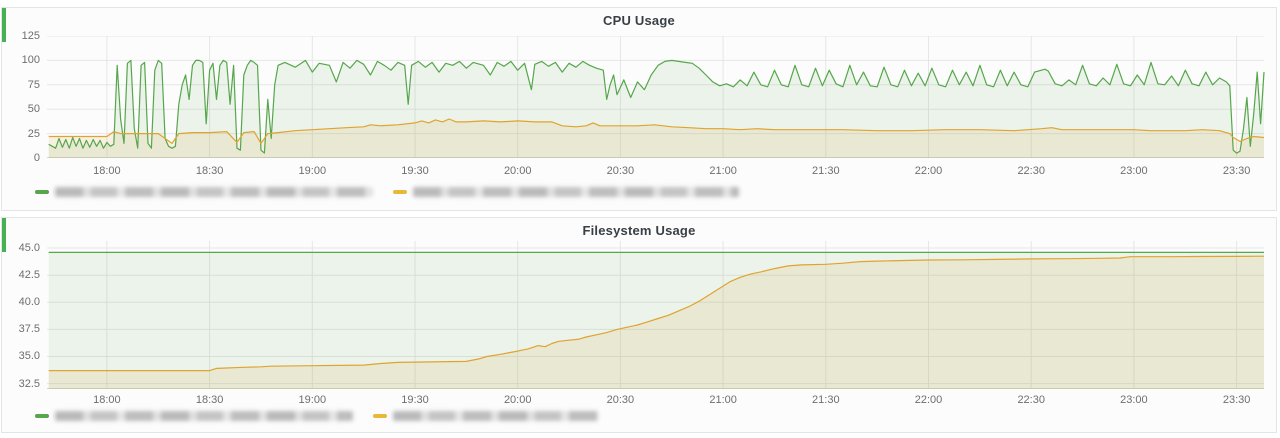  I want to click on fs-legend, so click(316, 416).